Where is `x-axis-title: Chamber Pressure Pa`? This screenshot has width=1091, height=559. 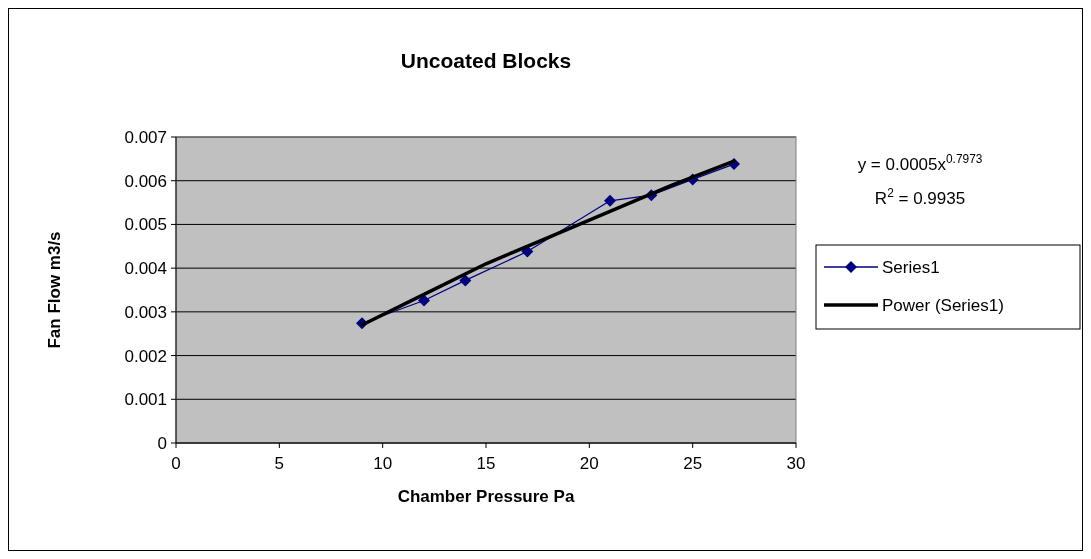 x-axis-title: Chamber Pressure Pa is located at coordinates (486, 496).